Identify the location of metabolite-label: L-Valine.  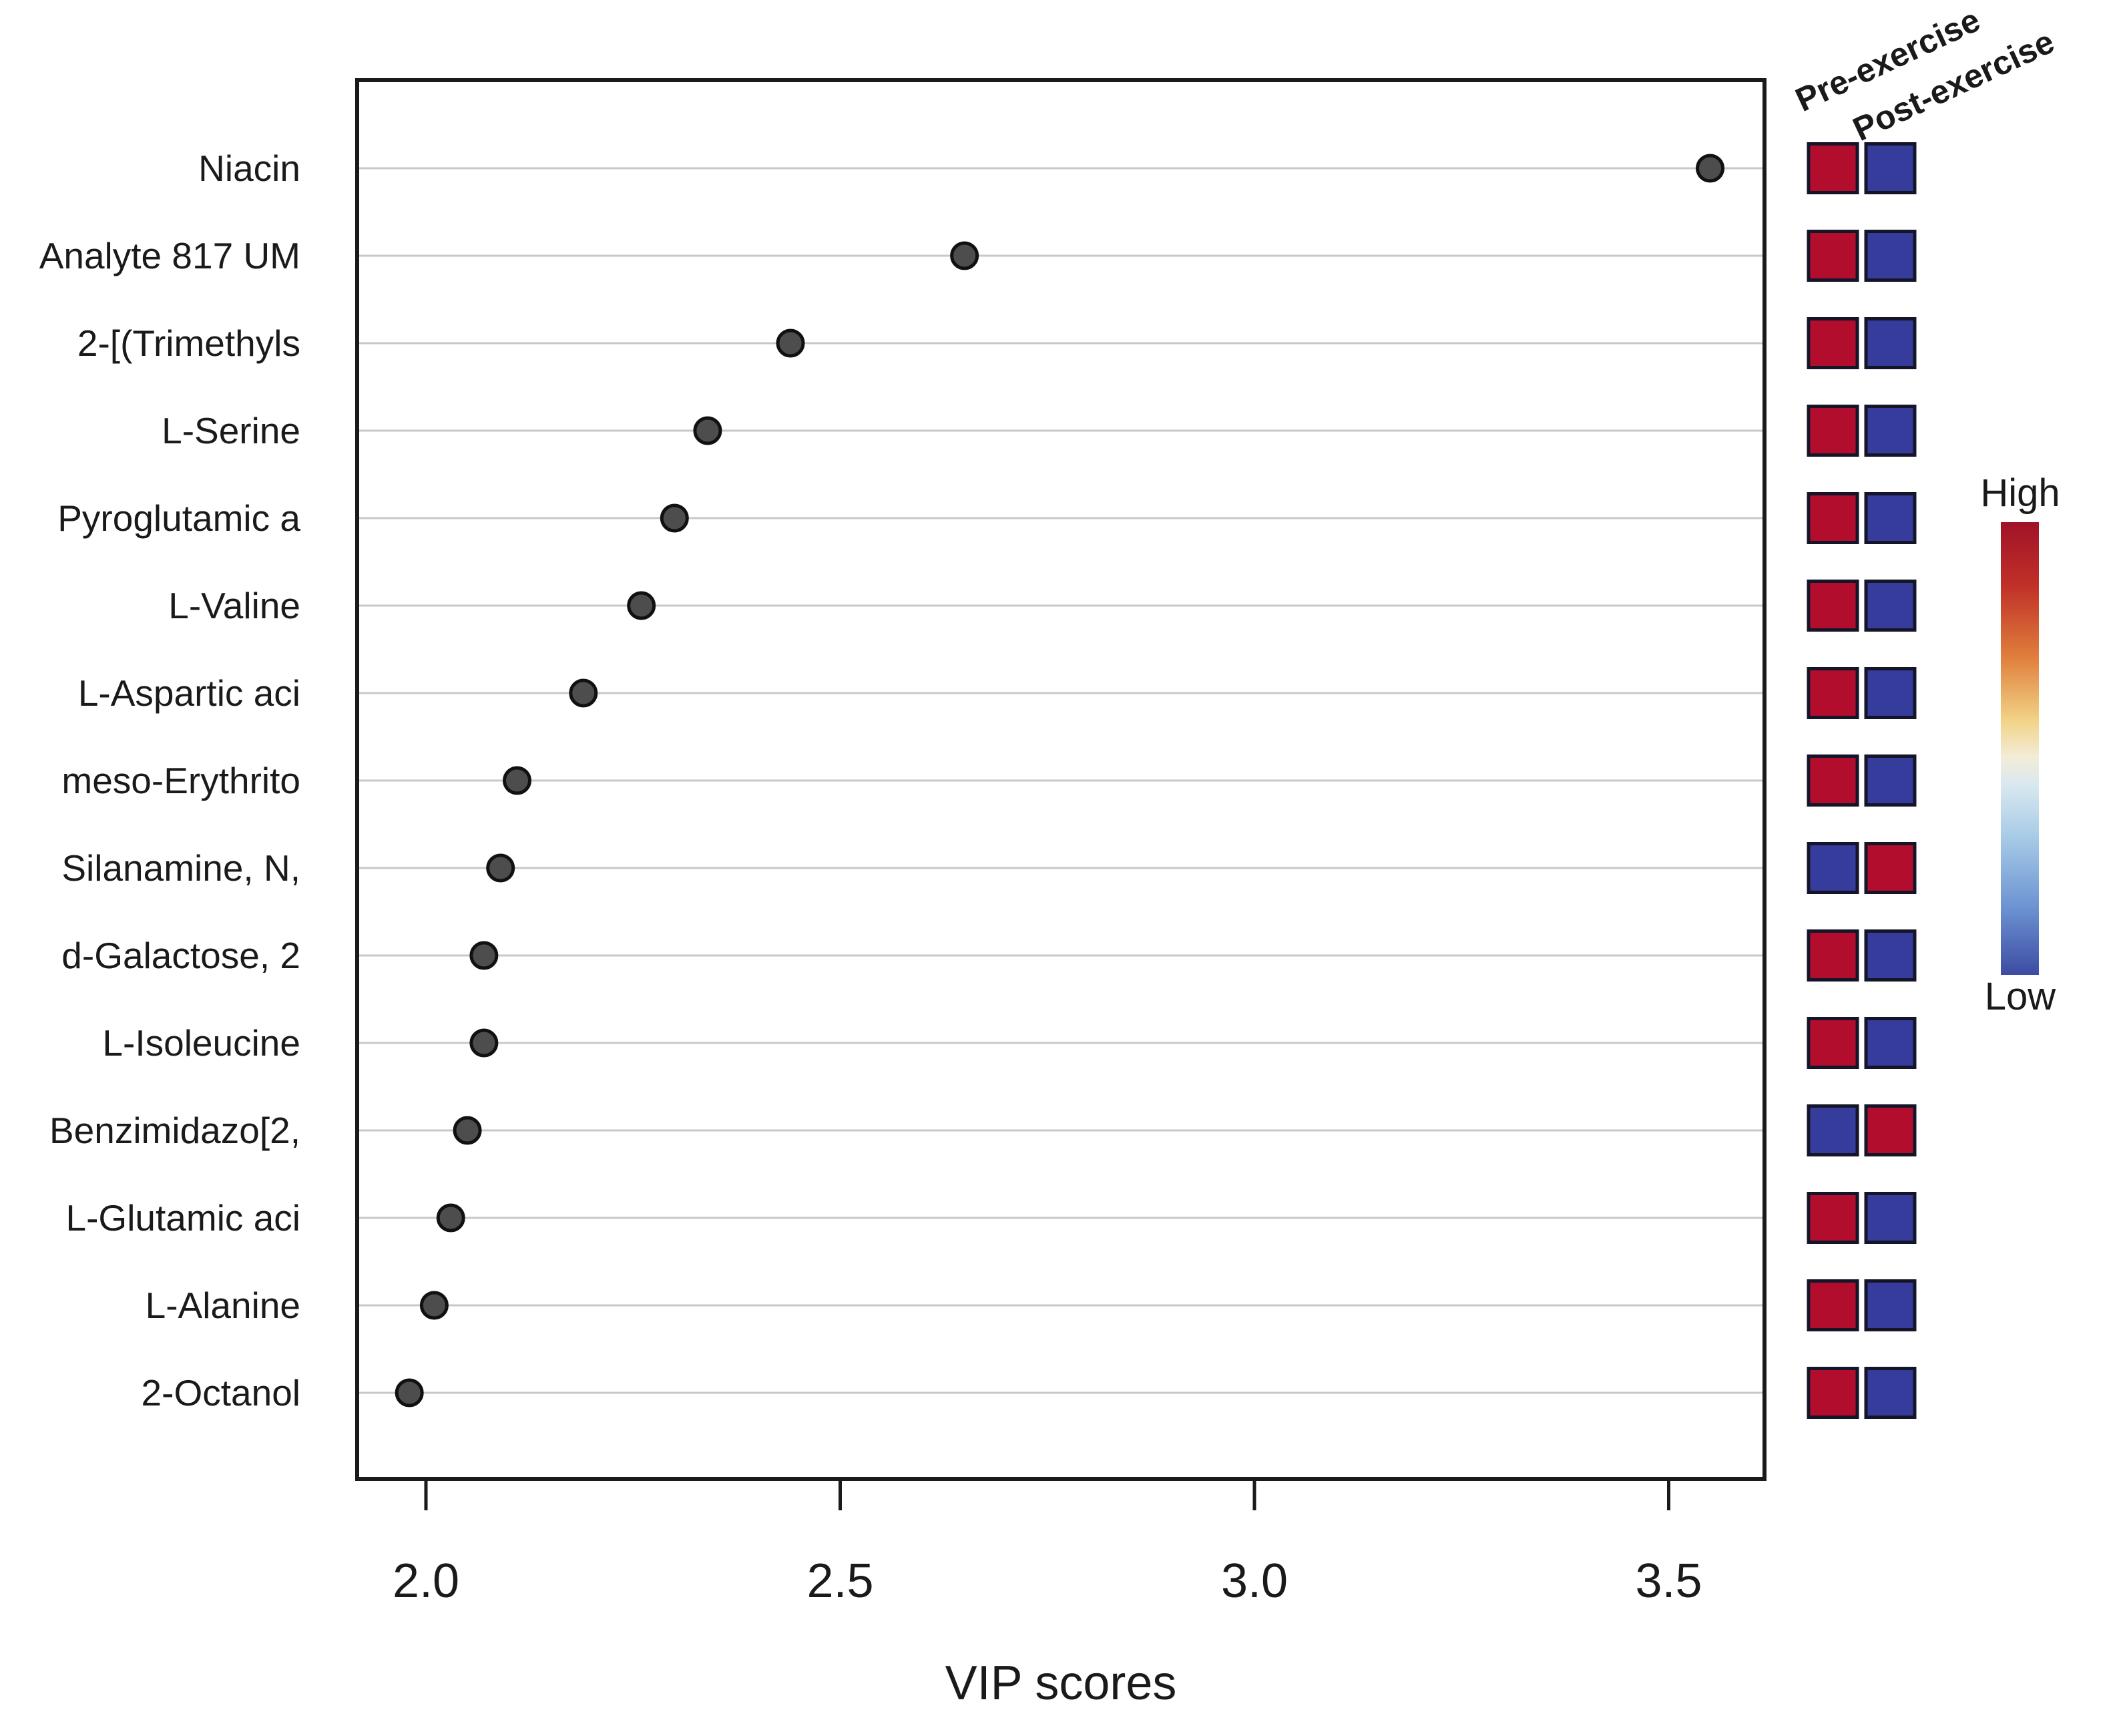
(234, 605).